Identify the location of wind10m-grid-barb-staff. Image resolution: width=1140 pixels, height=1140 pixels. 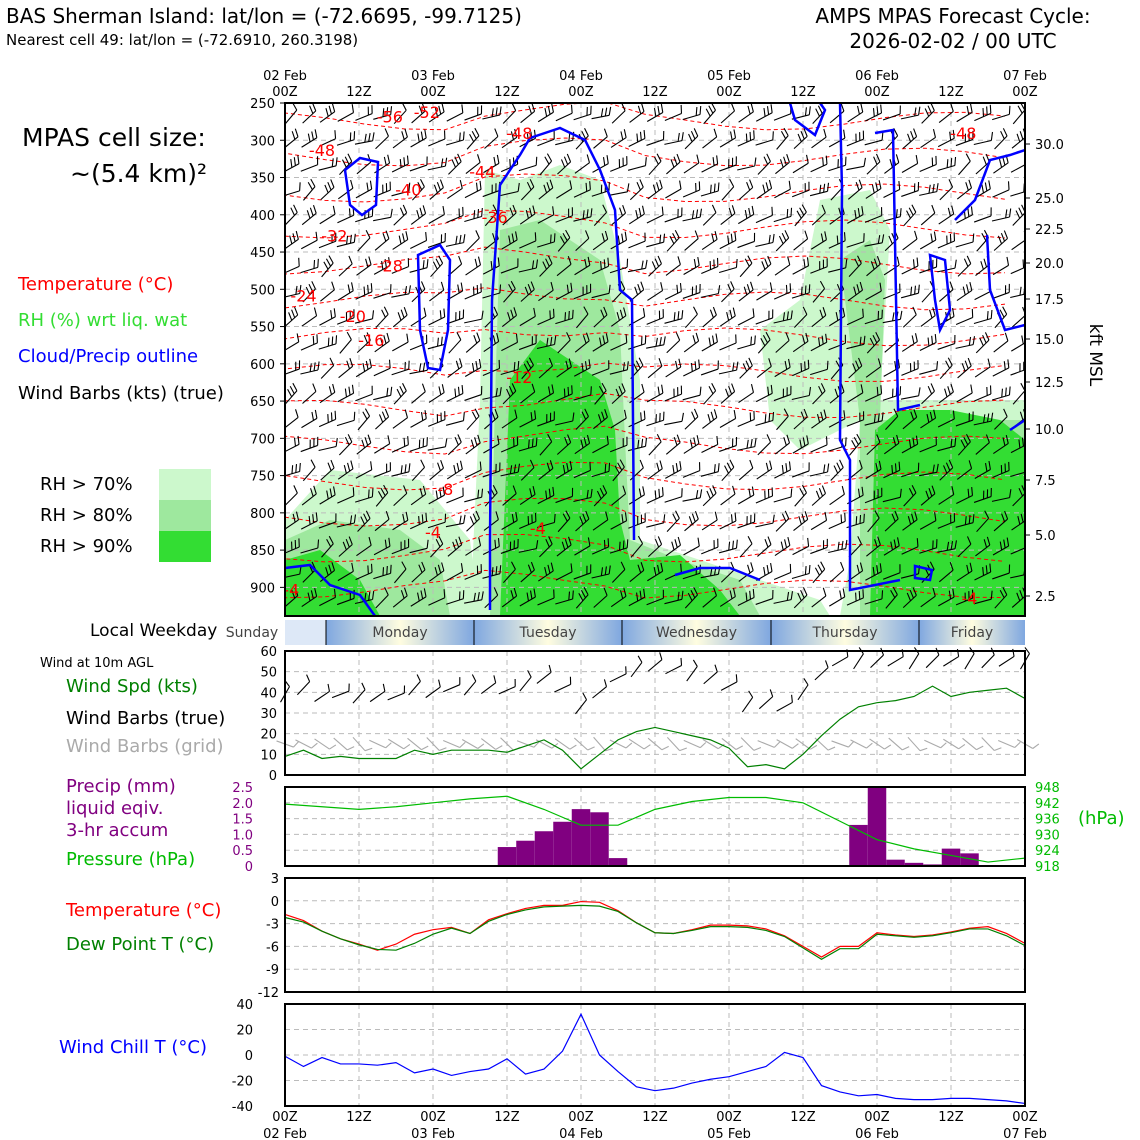
(1006, 744).